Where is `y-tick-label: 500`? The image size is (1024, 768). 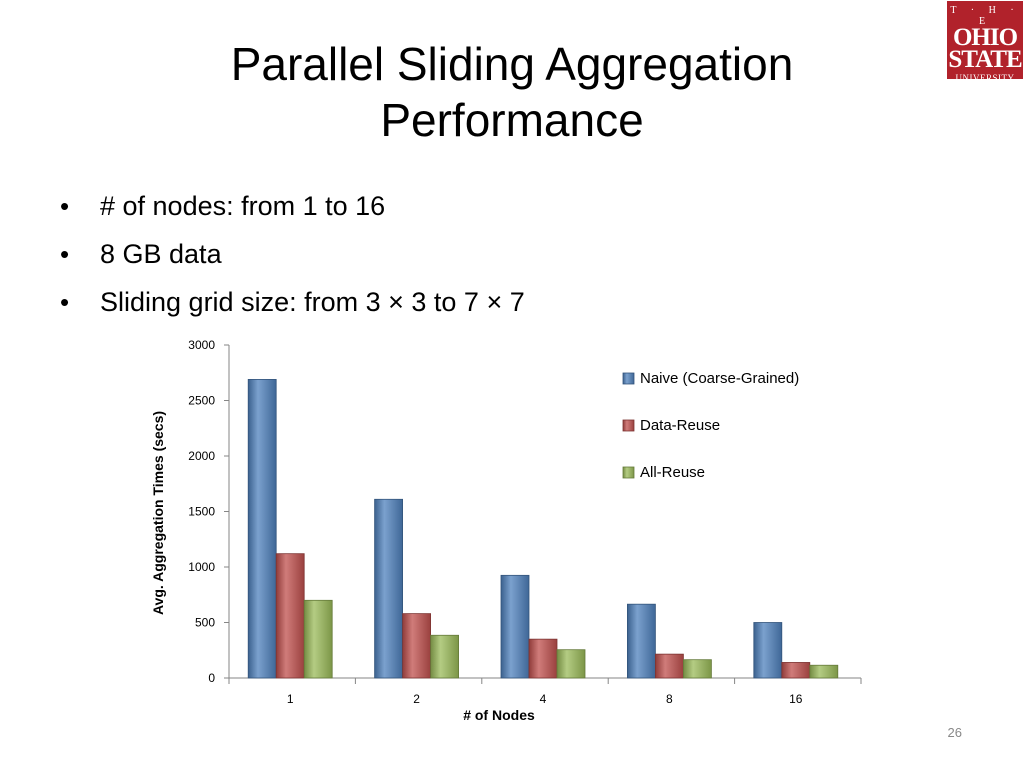 y-tick-label: 500 is located at coordinates (205, 623).